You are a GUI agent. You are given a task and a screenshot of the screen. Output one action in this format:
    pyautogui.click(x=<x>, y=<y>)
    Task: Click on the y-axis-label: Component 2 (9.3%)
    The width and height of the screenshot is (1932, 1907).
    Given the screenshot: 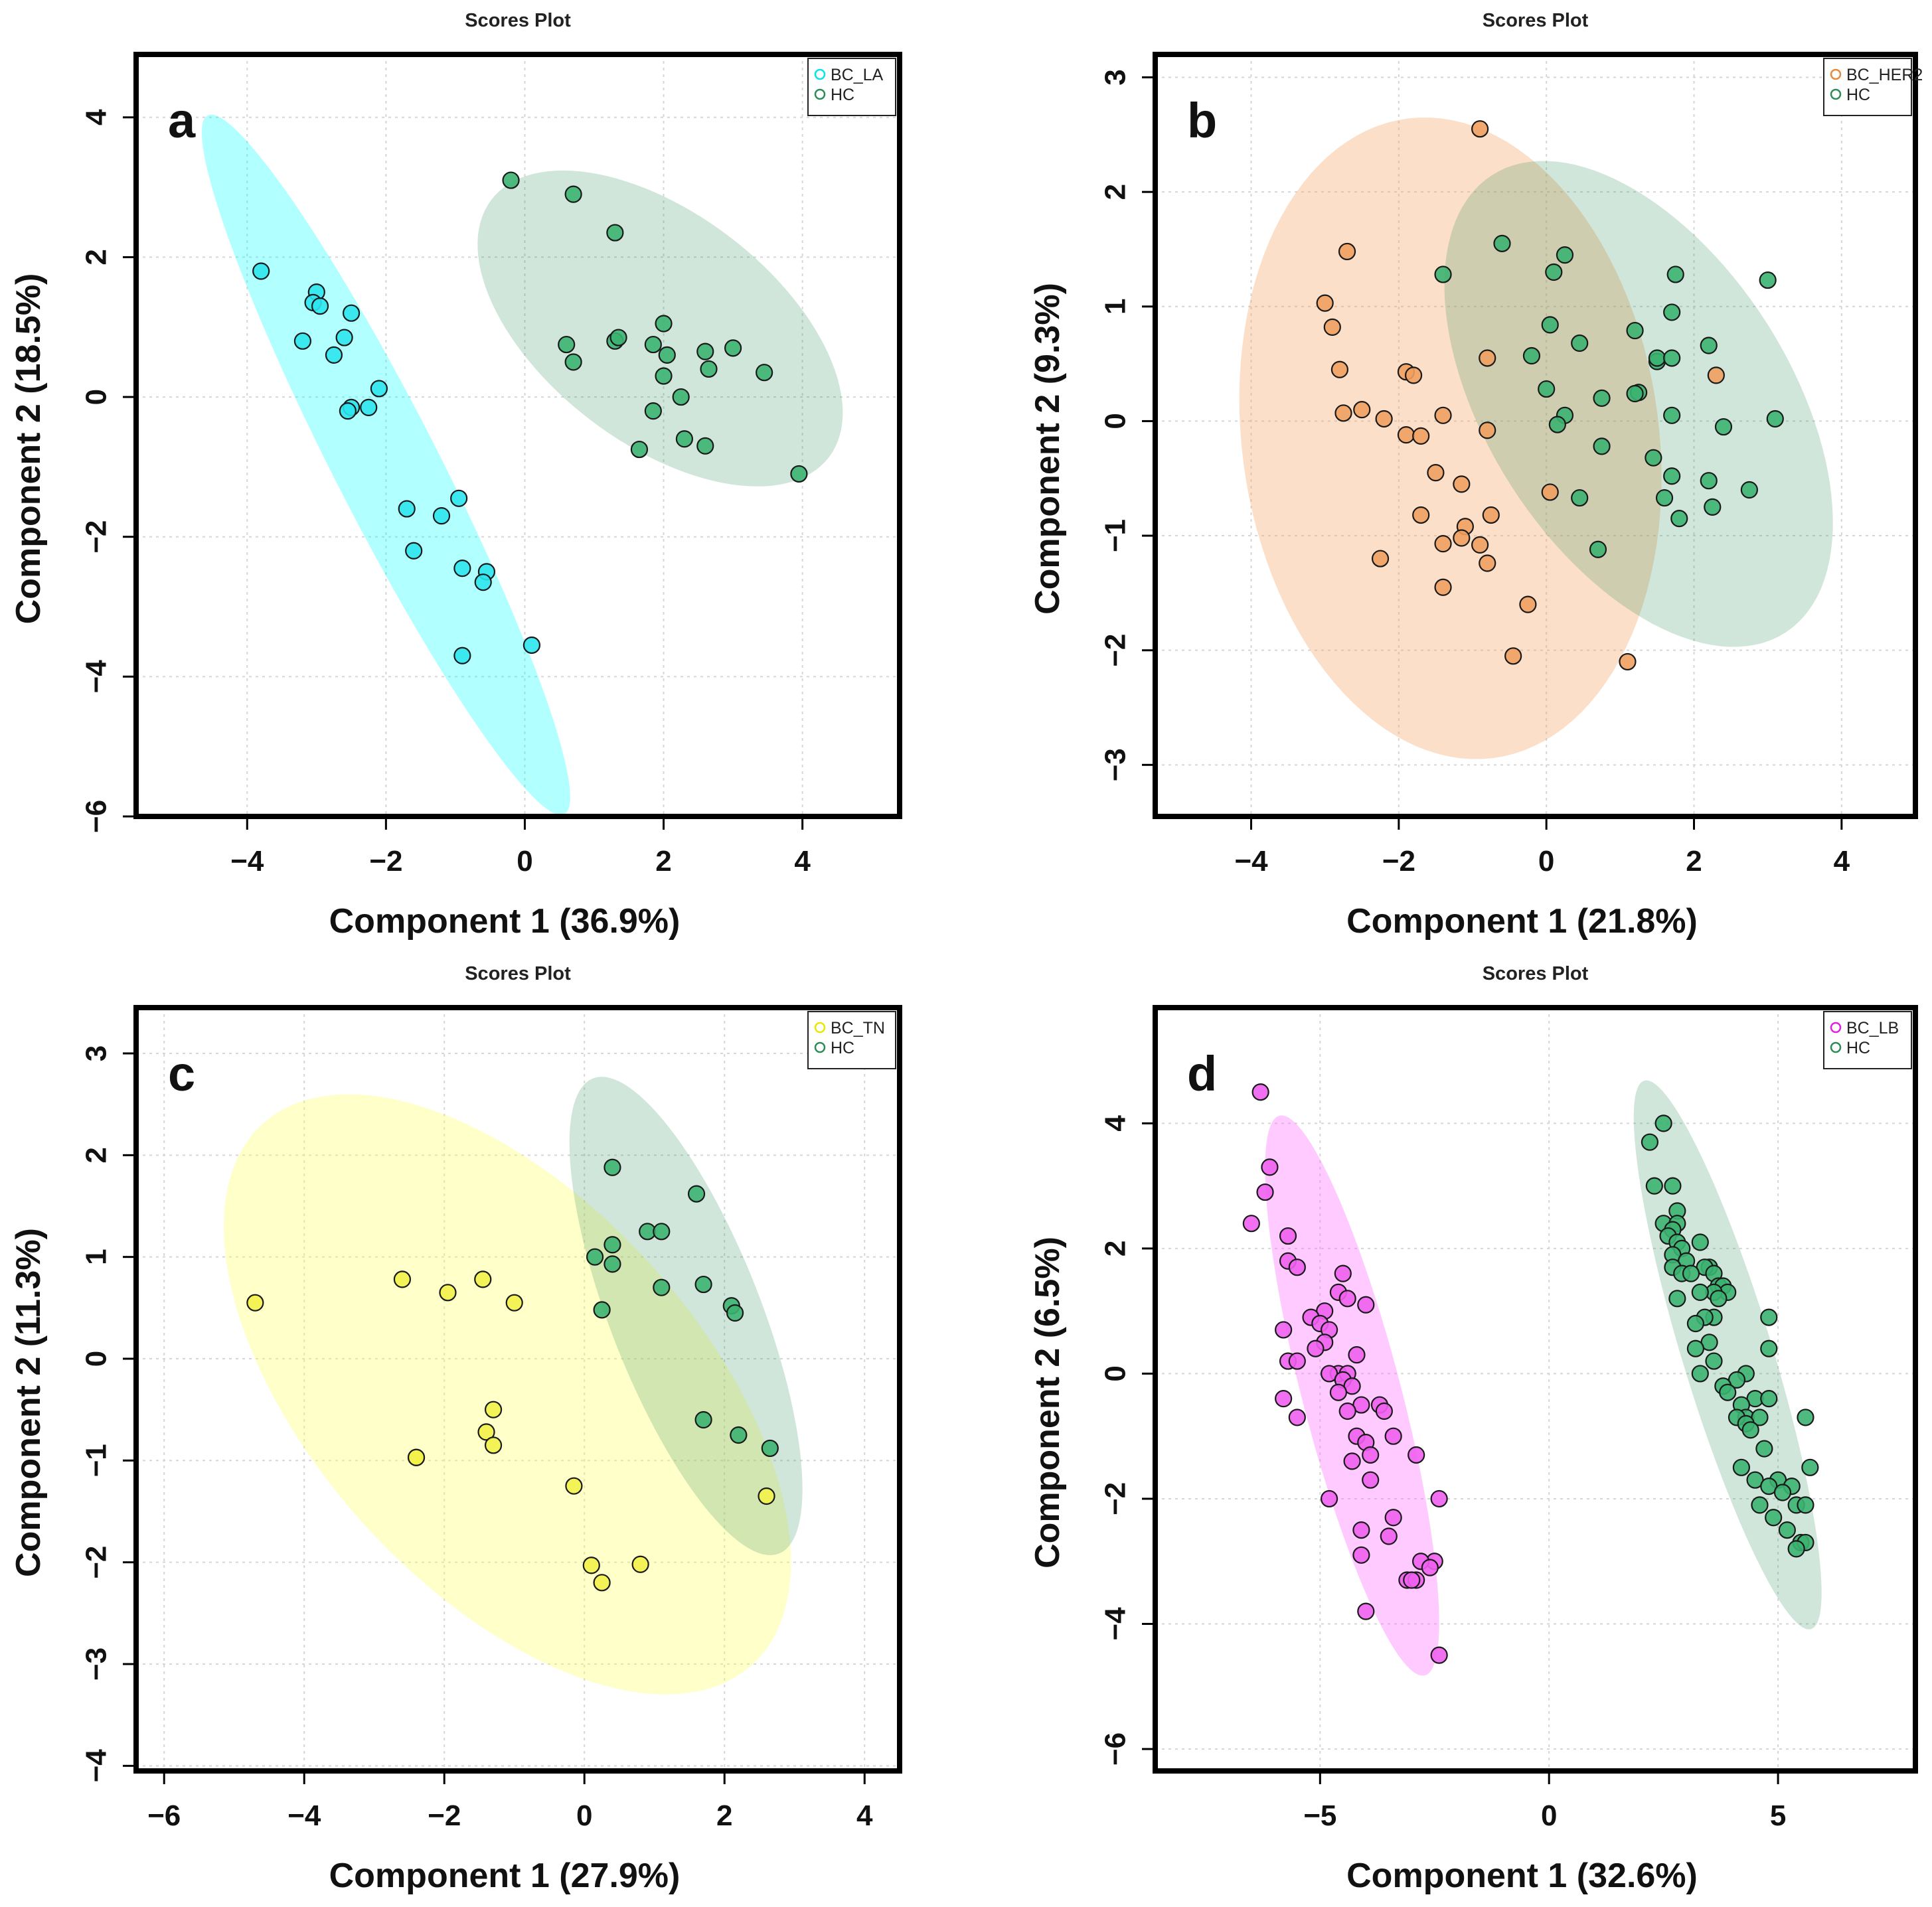 What is the action you would take?
    pyautogui.click(x=1047, y=449)
    